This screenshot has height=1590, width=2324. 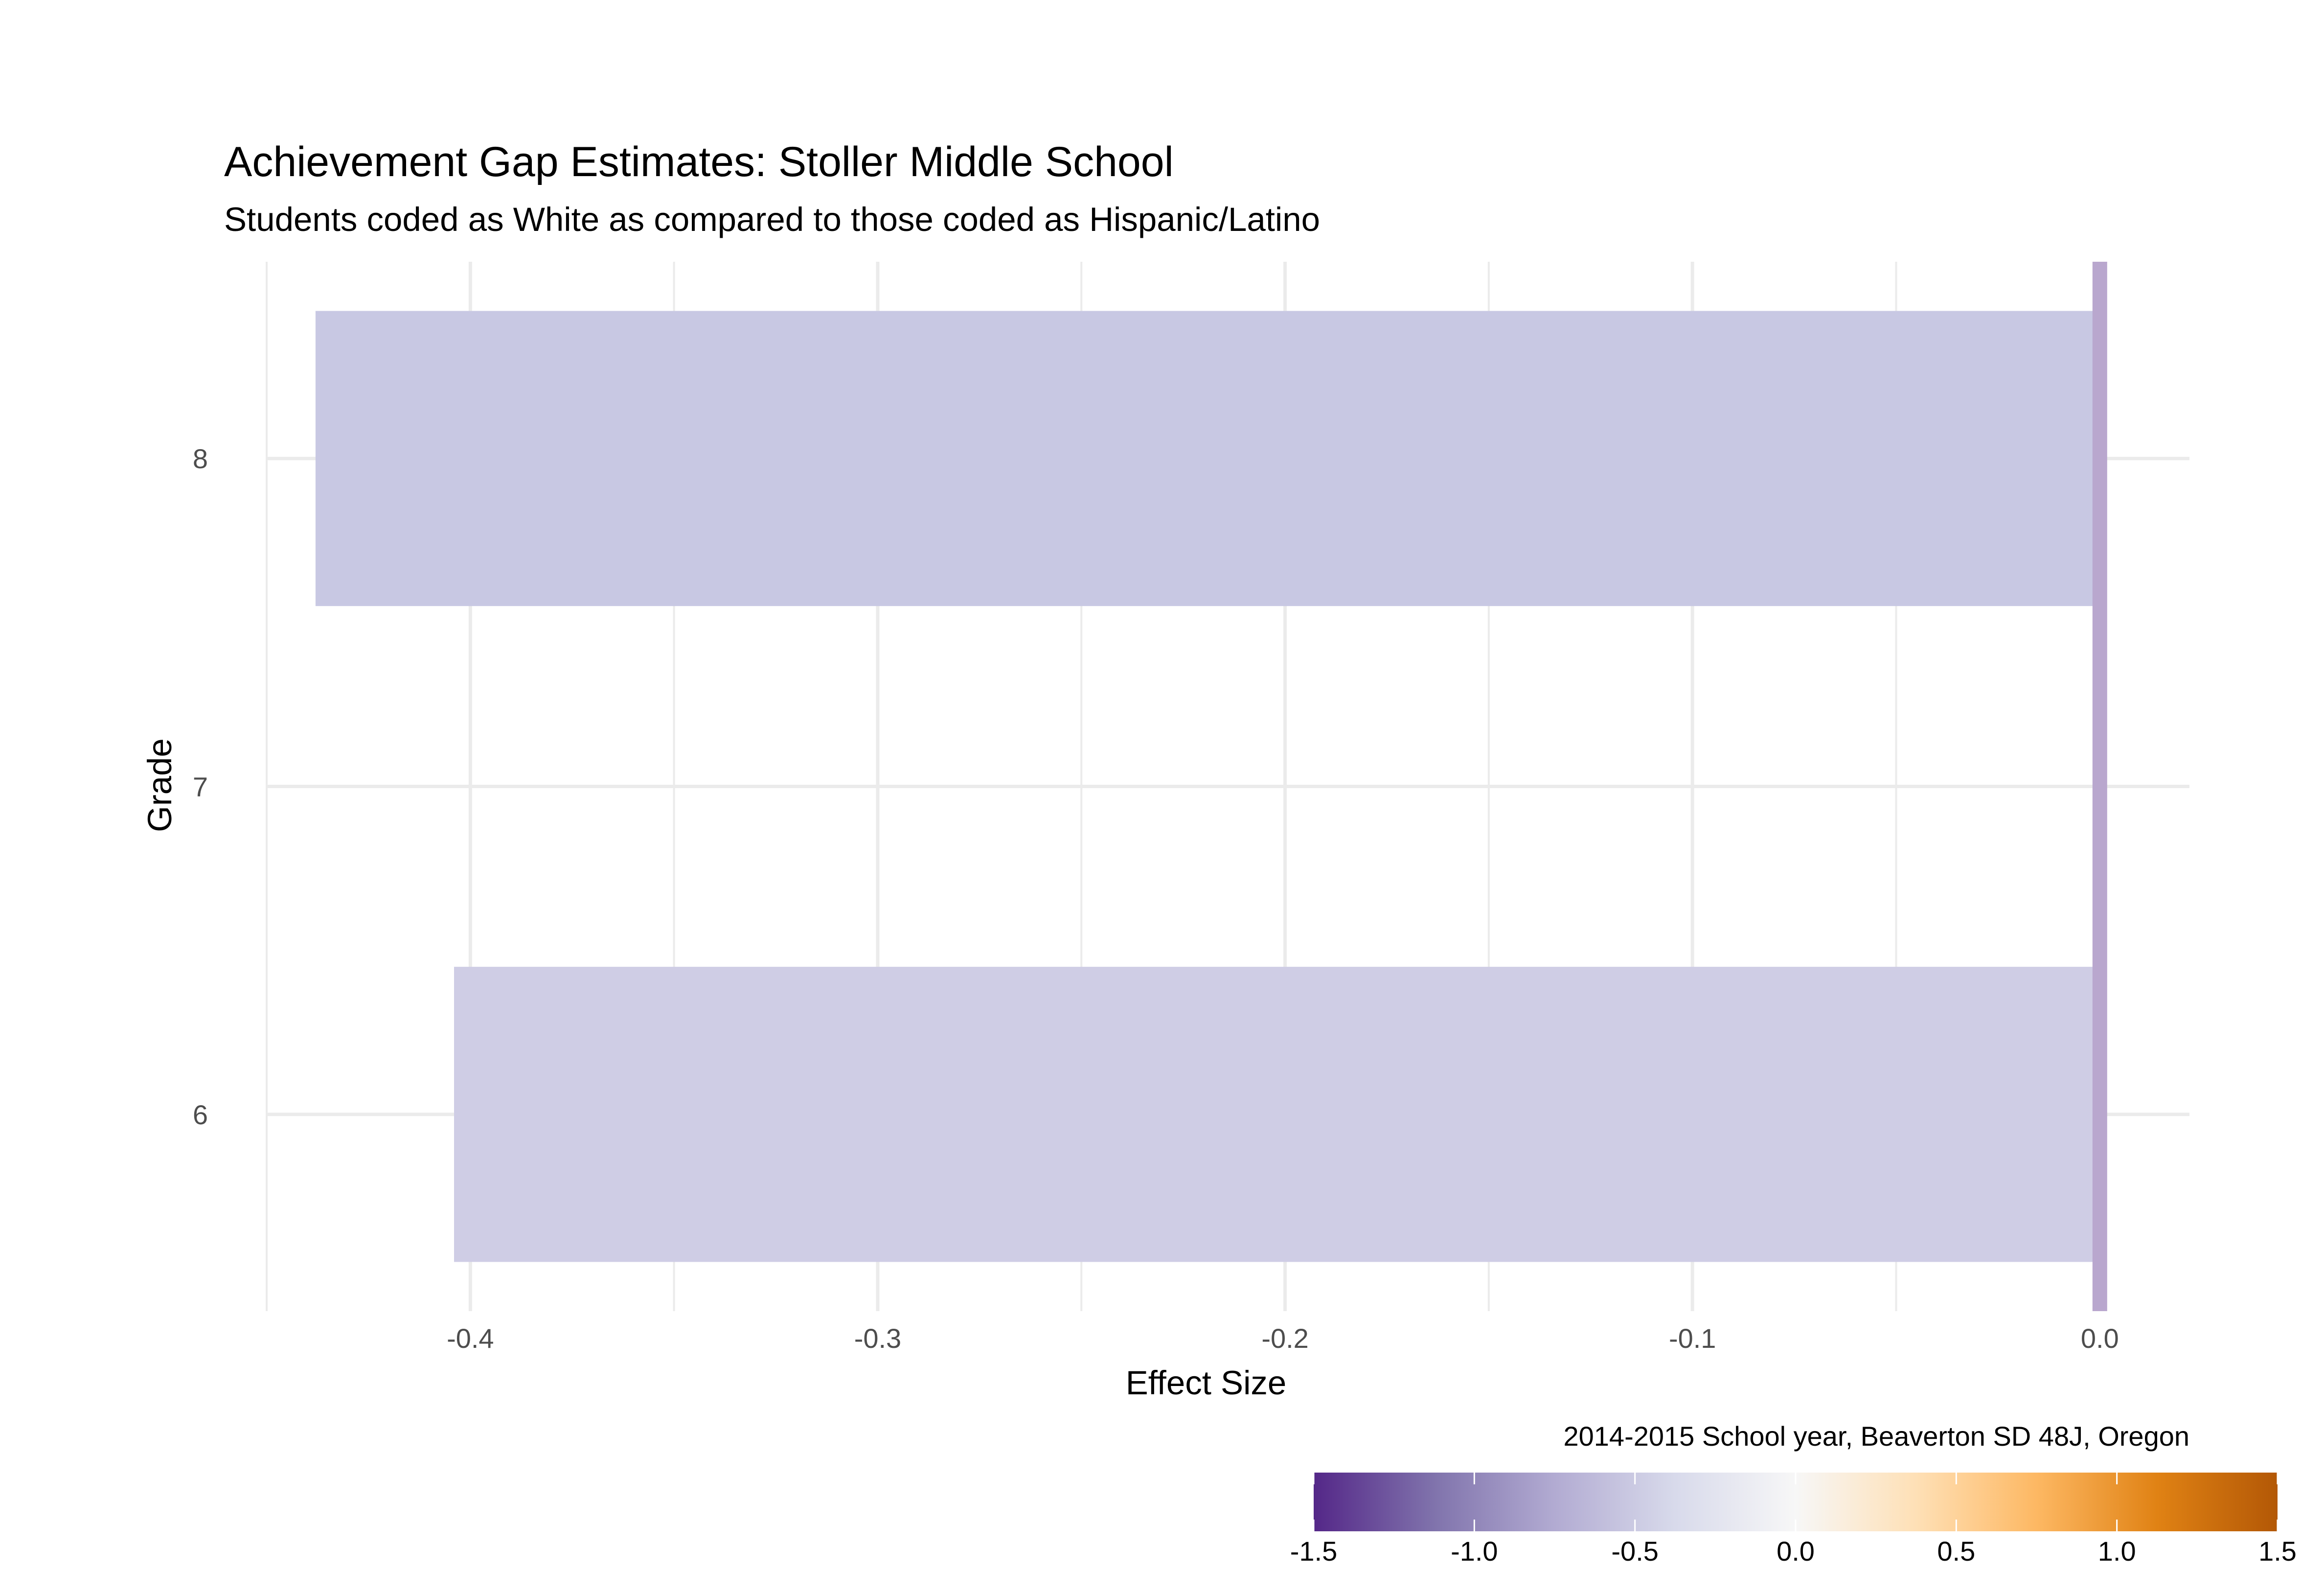 I want to click on colorbar-legend: -1.5 -1.0 -0.5 0.0 0.5 1.0 1.5, so click(x=1794, y=1520).